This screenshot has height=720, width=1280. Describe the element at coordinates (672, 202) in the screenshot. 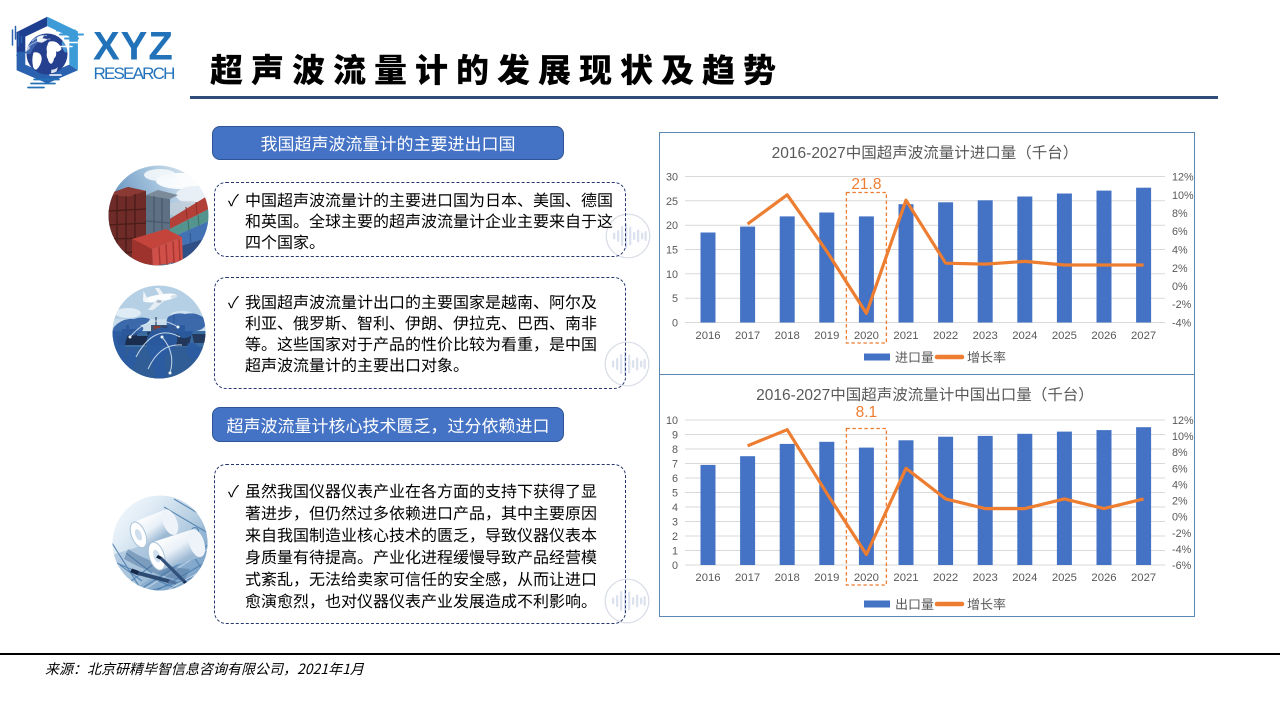

I see `svg-text: 25` at that location.